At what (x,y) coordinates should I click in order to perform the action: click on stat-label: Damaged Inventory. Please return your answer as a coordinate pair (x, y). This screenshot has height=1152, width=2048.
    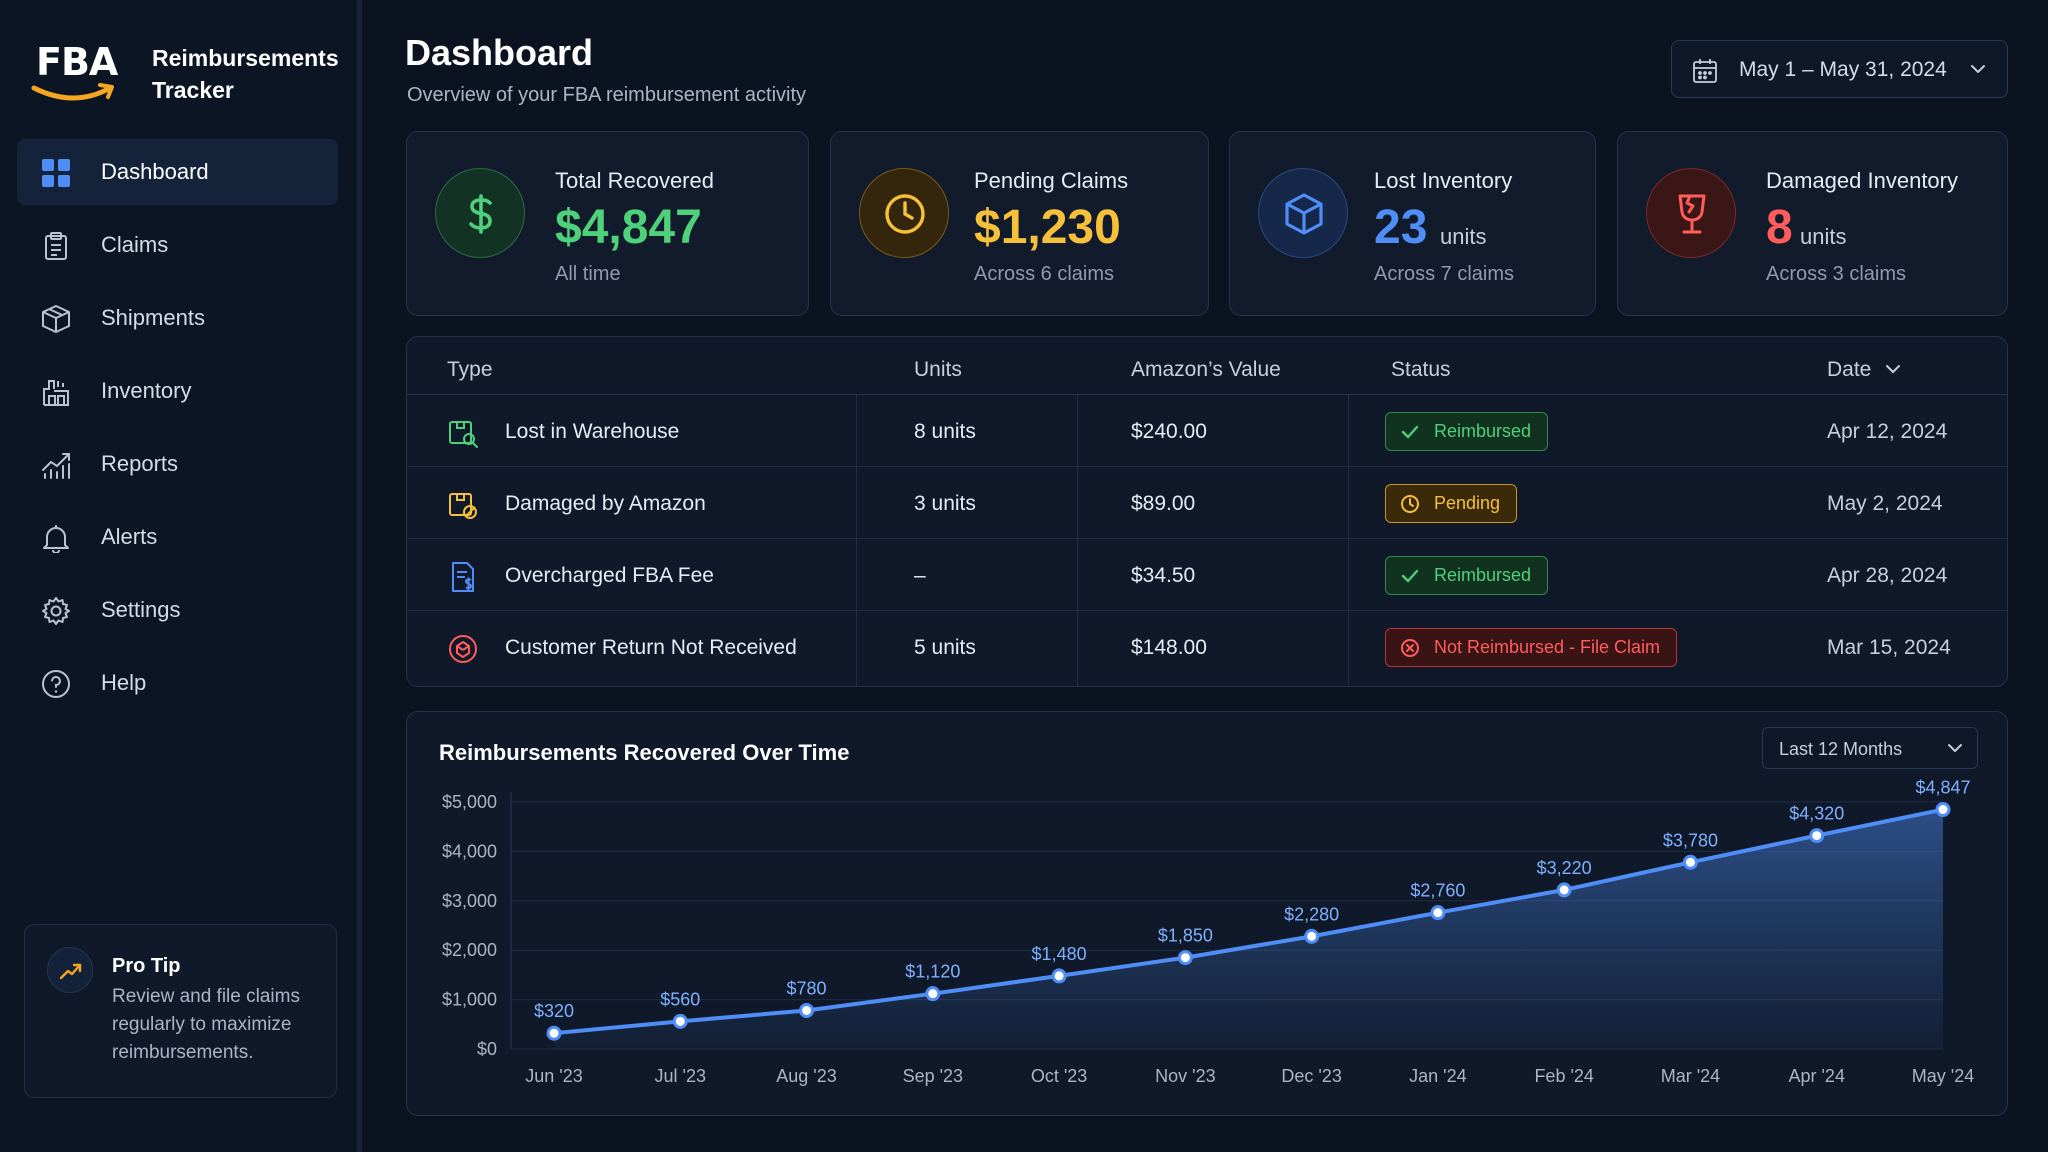
    Looking at the image, I should click on (1862, 180).